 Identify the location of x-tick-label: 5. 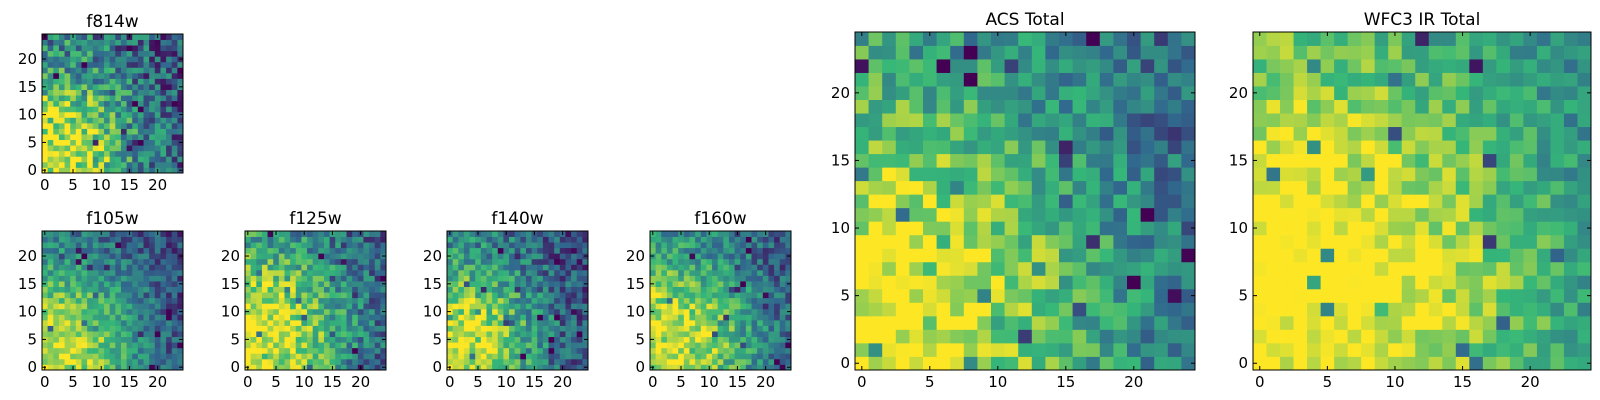
(1328, 382).